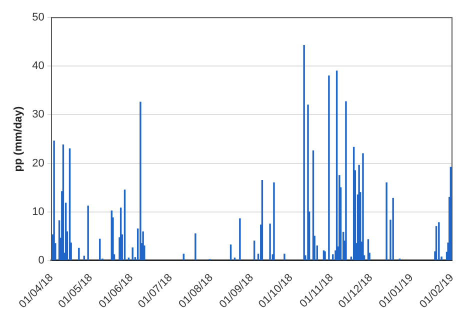  What do you see at coordinates (38, 66) in the screenshot?
I see `y-tick-label: 40` at bounding box center [38, 66].